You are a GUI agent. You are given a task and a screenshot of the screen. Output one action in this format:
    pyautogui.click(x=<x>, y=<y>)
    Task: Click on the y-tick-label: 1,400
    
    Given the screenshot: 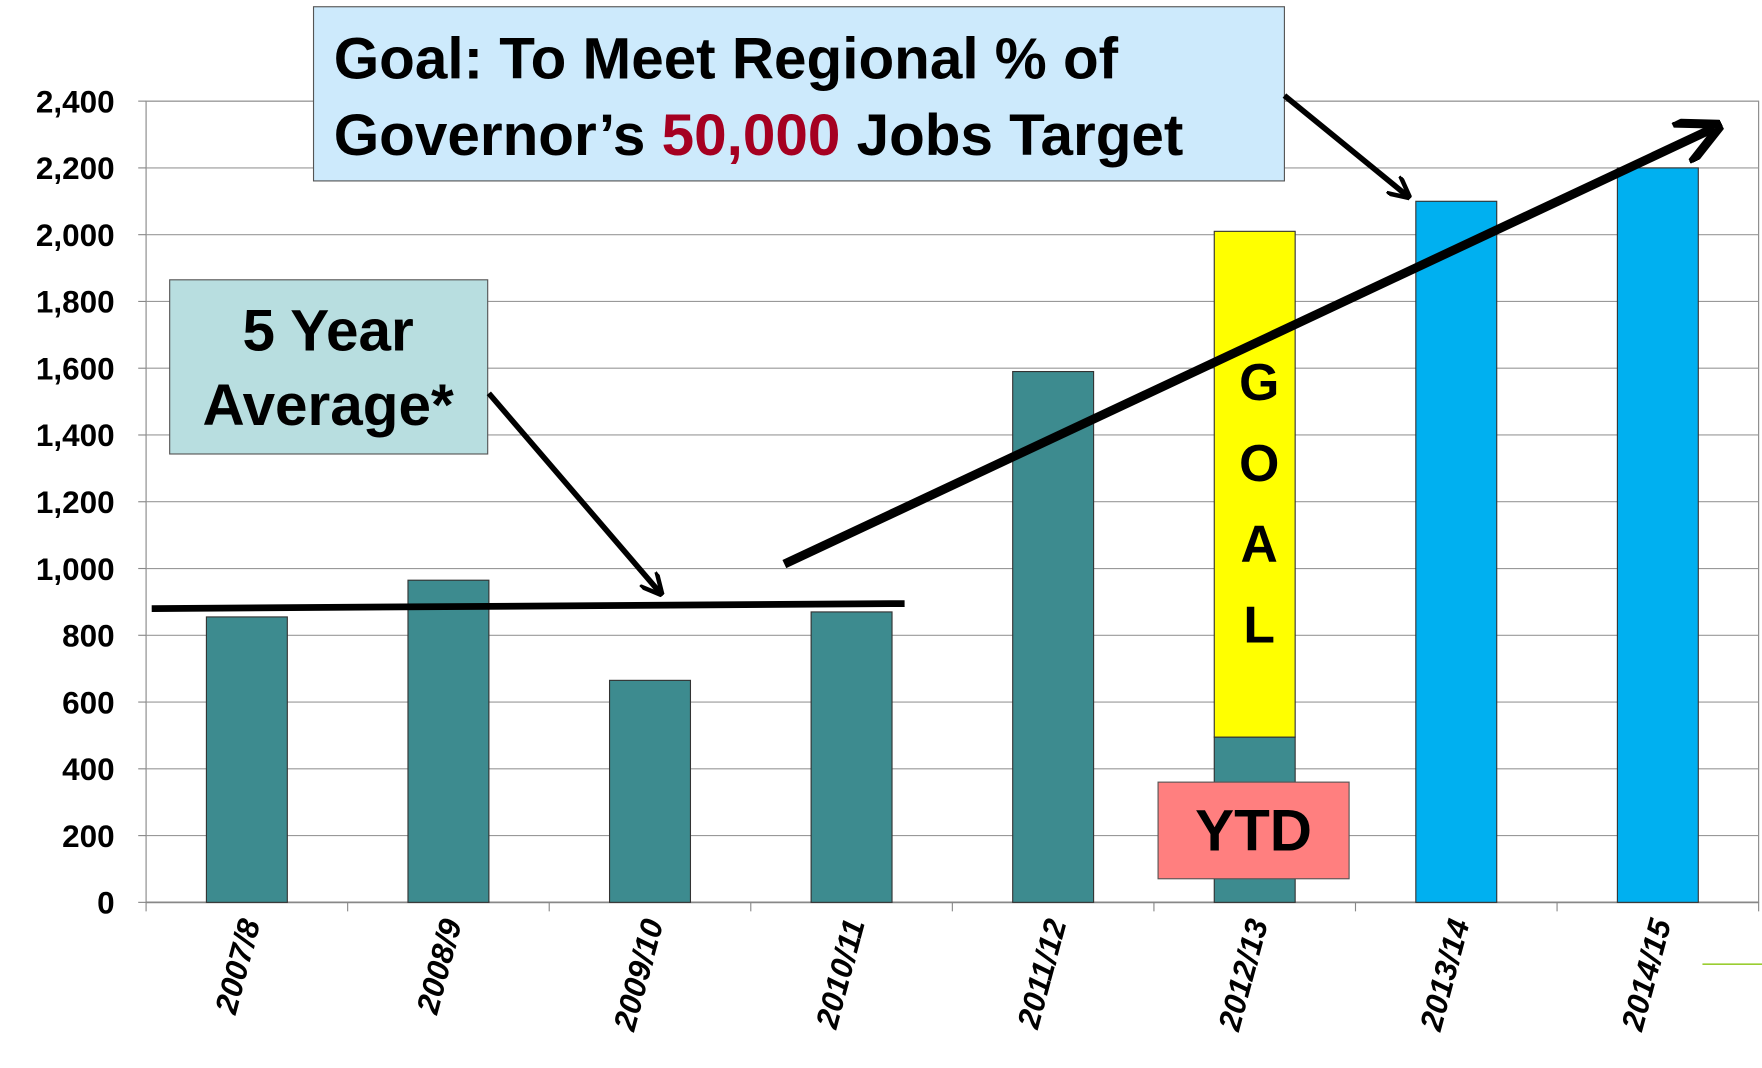 What is the action you would take?
    pyautogui.click(x=75, y=435)
    